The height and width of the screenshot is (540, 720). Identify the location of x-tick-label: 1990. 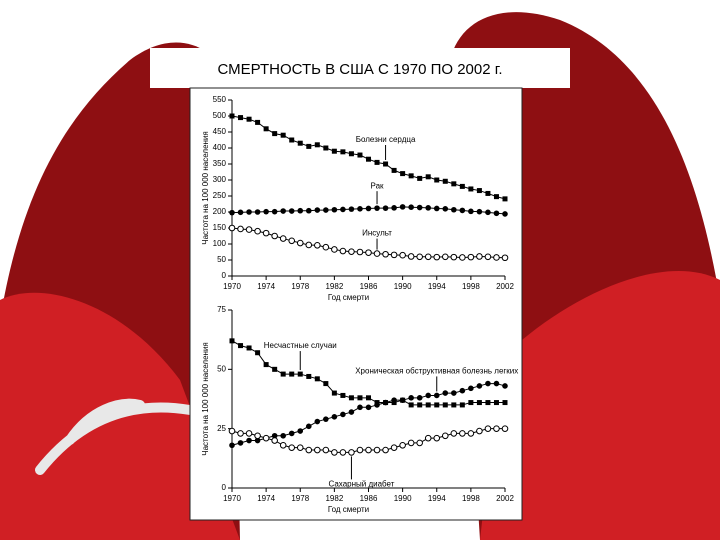
(403, 498).